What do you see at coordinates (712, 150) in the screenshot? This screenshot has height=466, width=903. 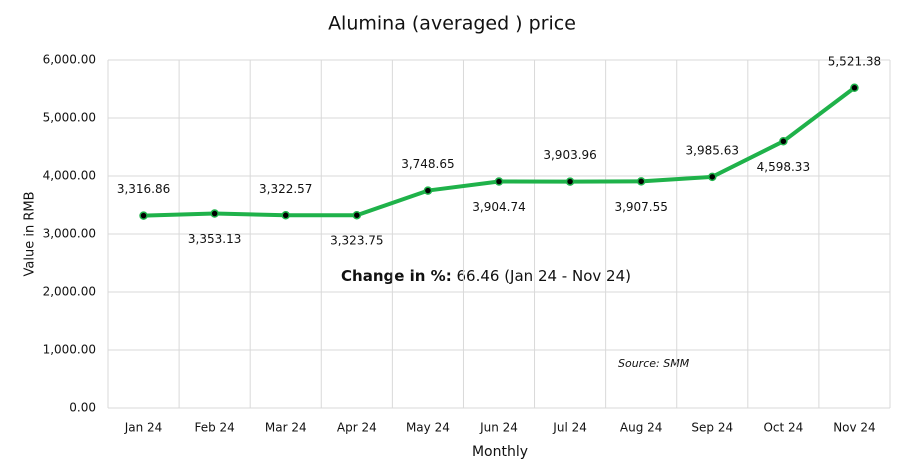 I see `data-label: 3,985.63` at bounding box center [712, 150].